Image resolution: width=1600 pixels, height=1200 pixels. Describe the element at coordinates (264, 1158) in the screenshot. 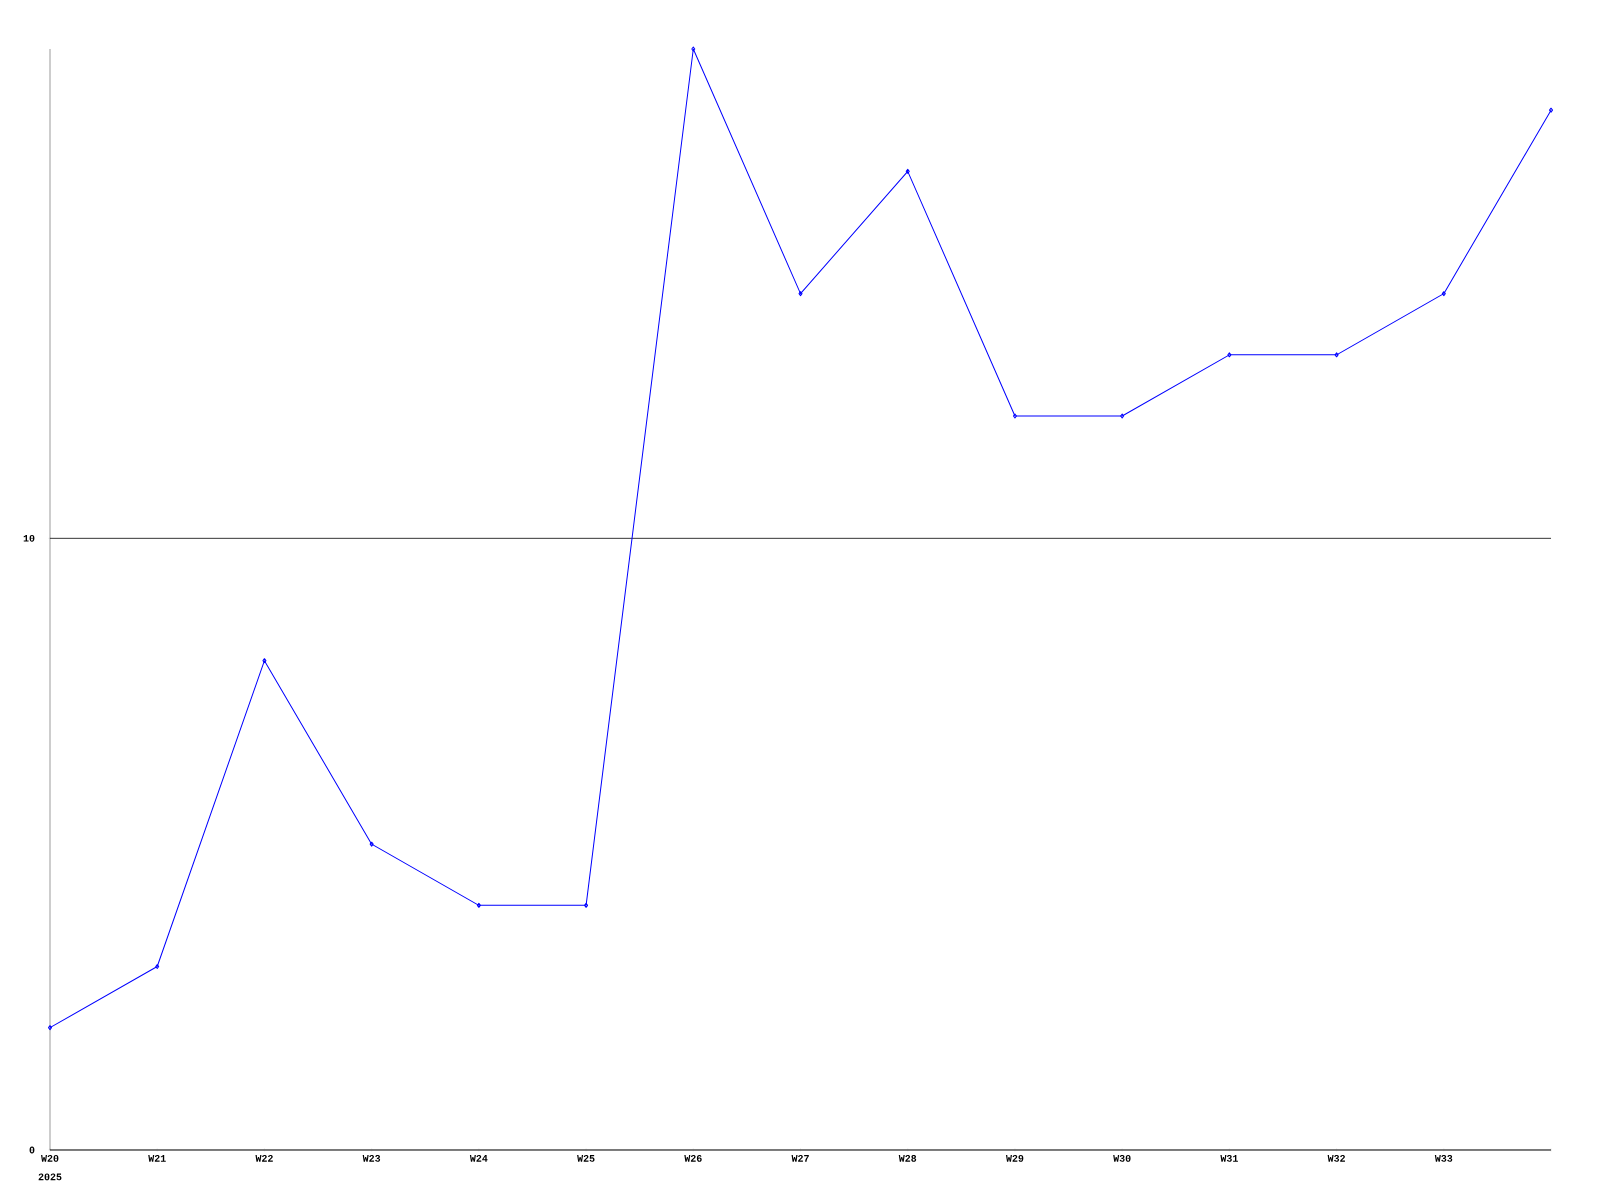

I see `x-tick-label: W22` at that location.